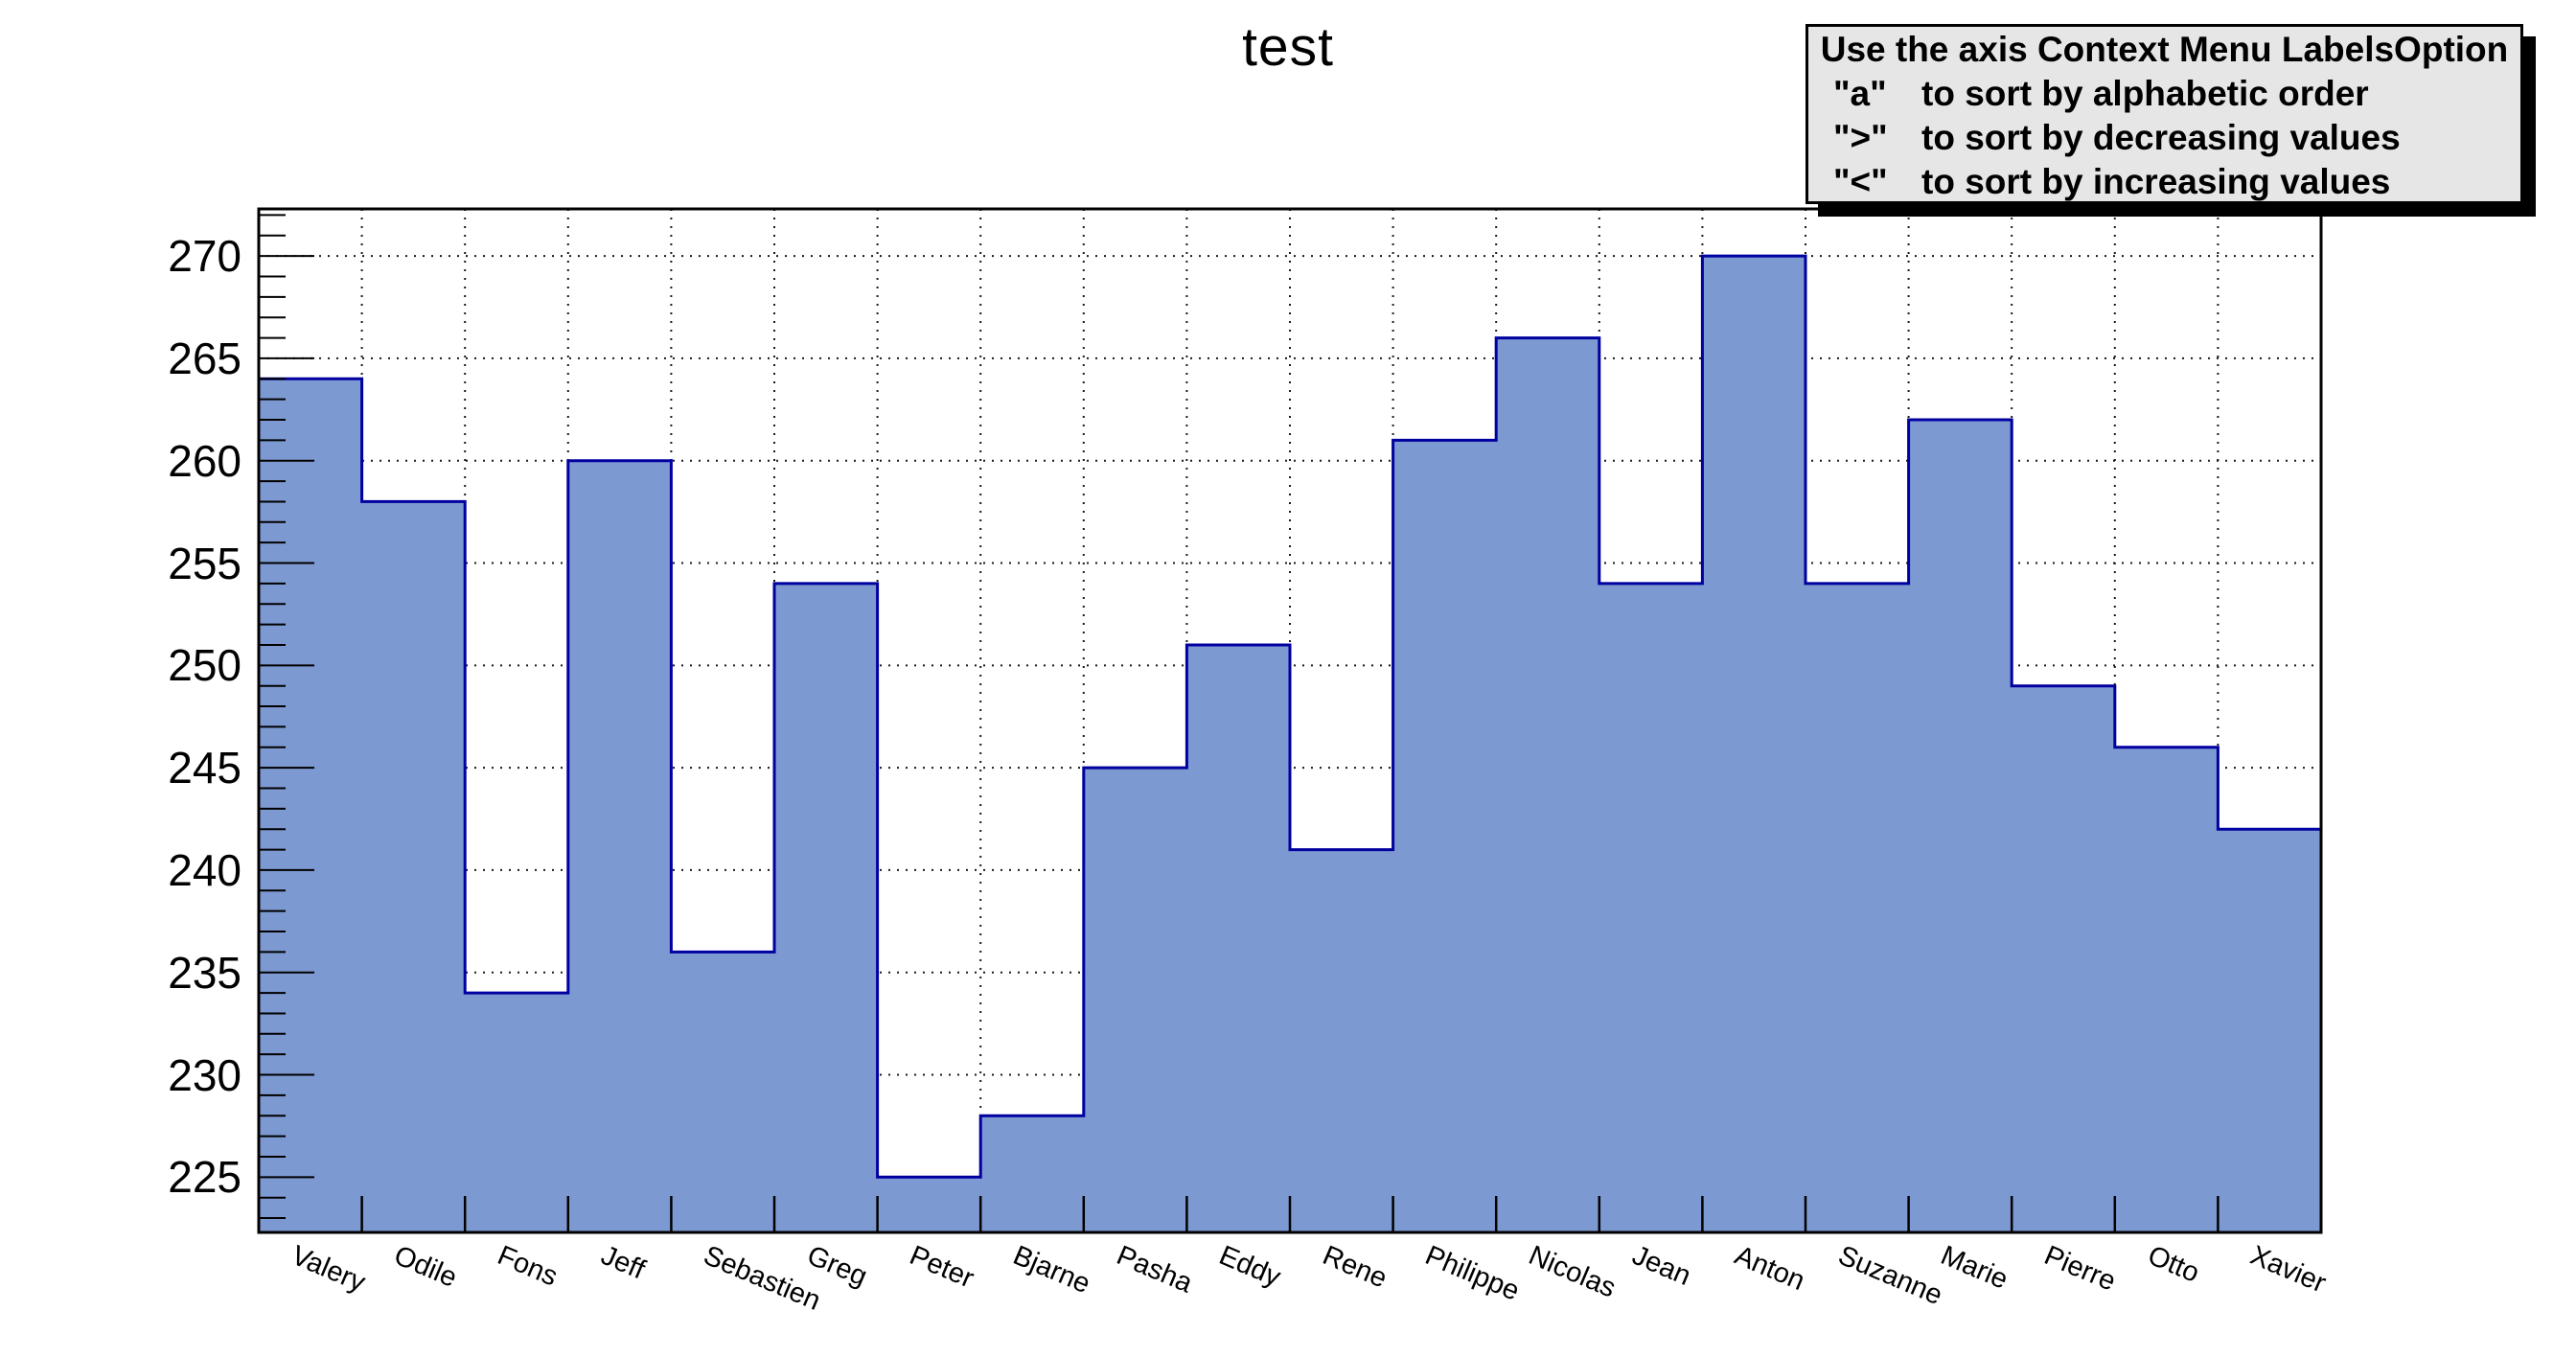 The height and width of the screenshot is (1357, 2576). I want to click on infobox-row-decreasing: ">" to sort by decreasing values, so click(2164, 138).